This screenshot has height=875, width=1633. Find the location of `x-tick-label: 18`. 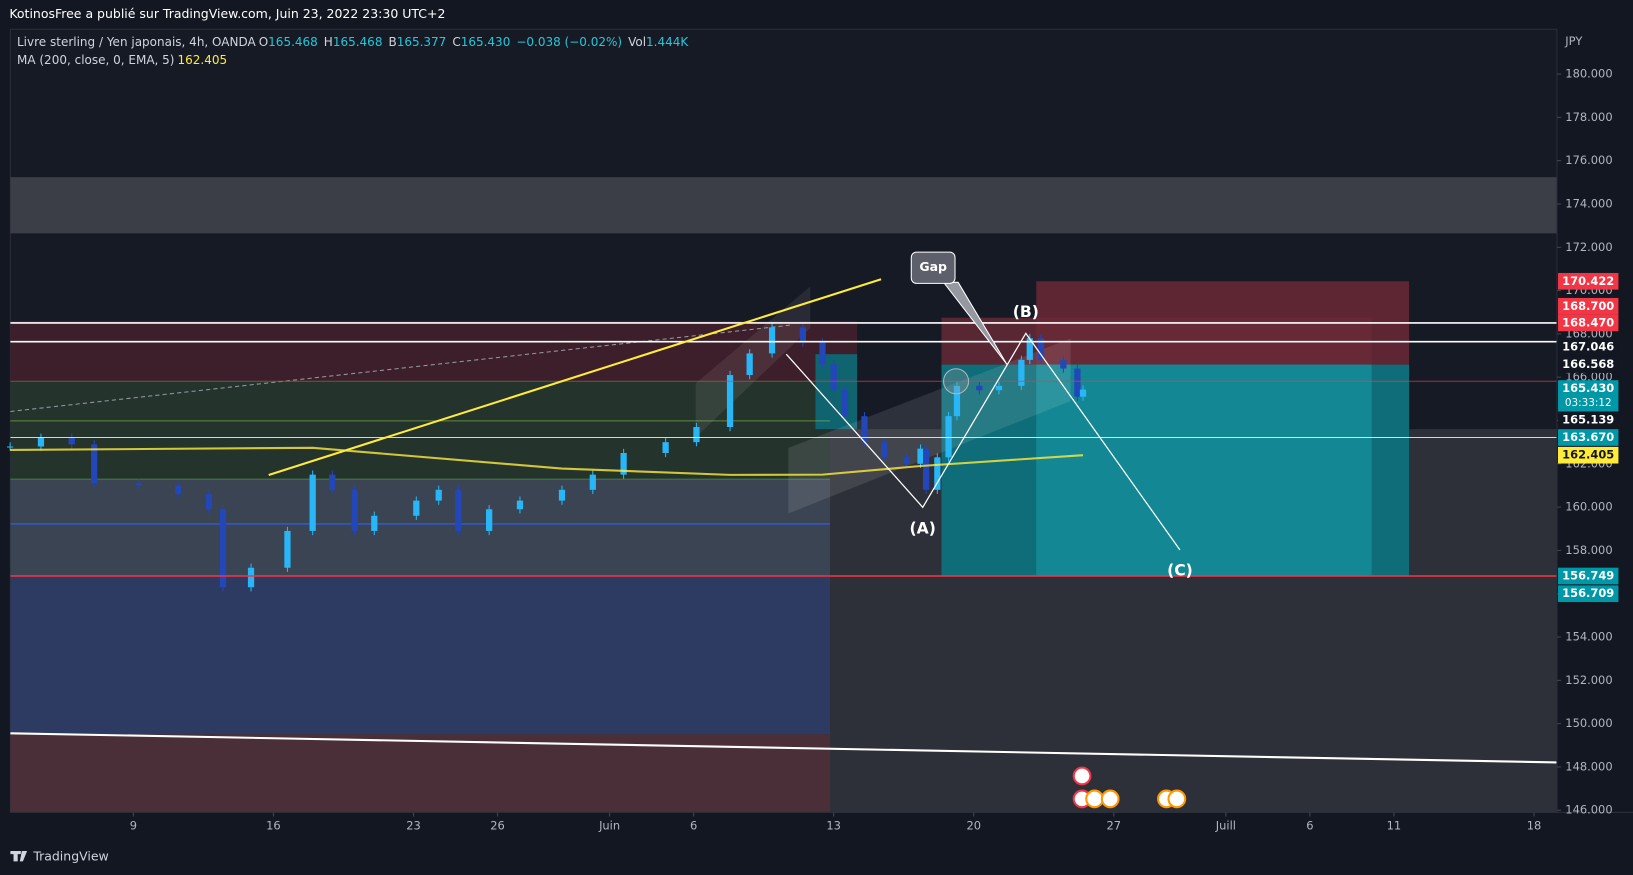

x-tick-label: 18 is located at coordinates (1534, 825).